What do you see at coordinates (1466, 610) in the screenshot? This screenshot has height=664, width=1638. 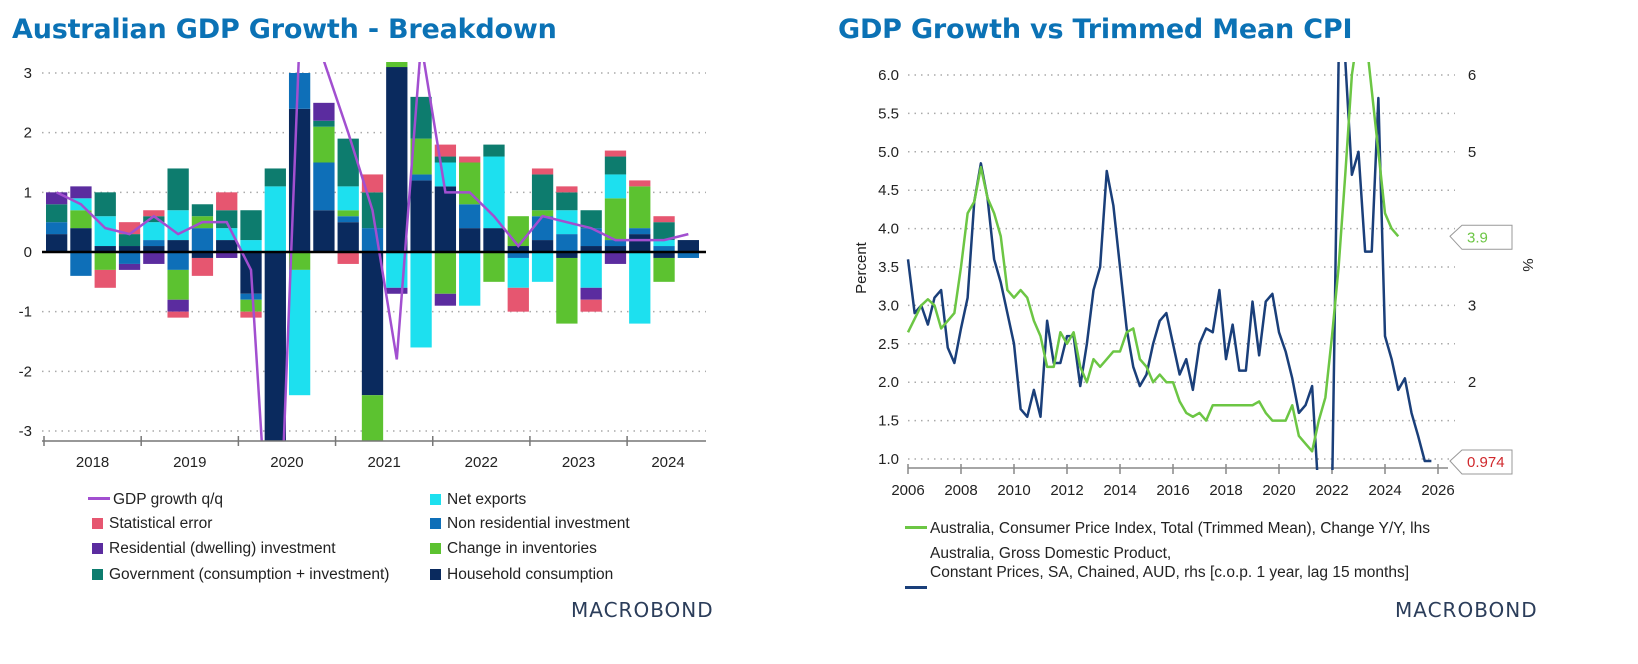 I see `macrobond-logo: MACROBOND` at bounding box center [1466, 610].